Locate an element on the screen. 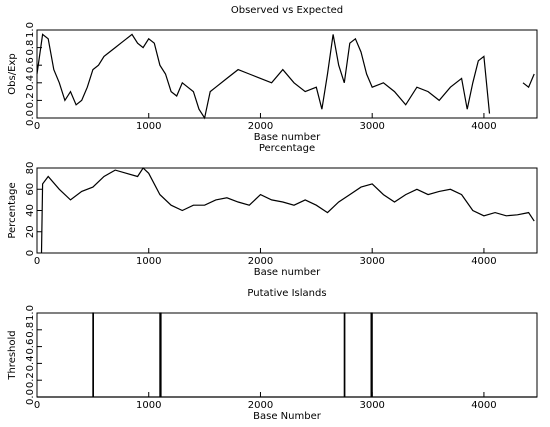 The height and width of the screenshot is (427, 550). y-tick-label: 20 is located at coordinates (30, 231).